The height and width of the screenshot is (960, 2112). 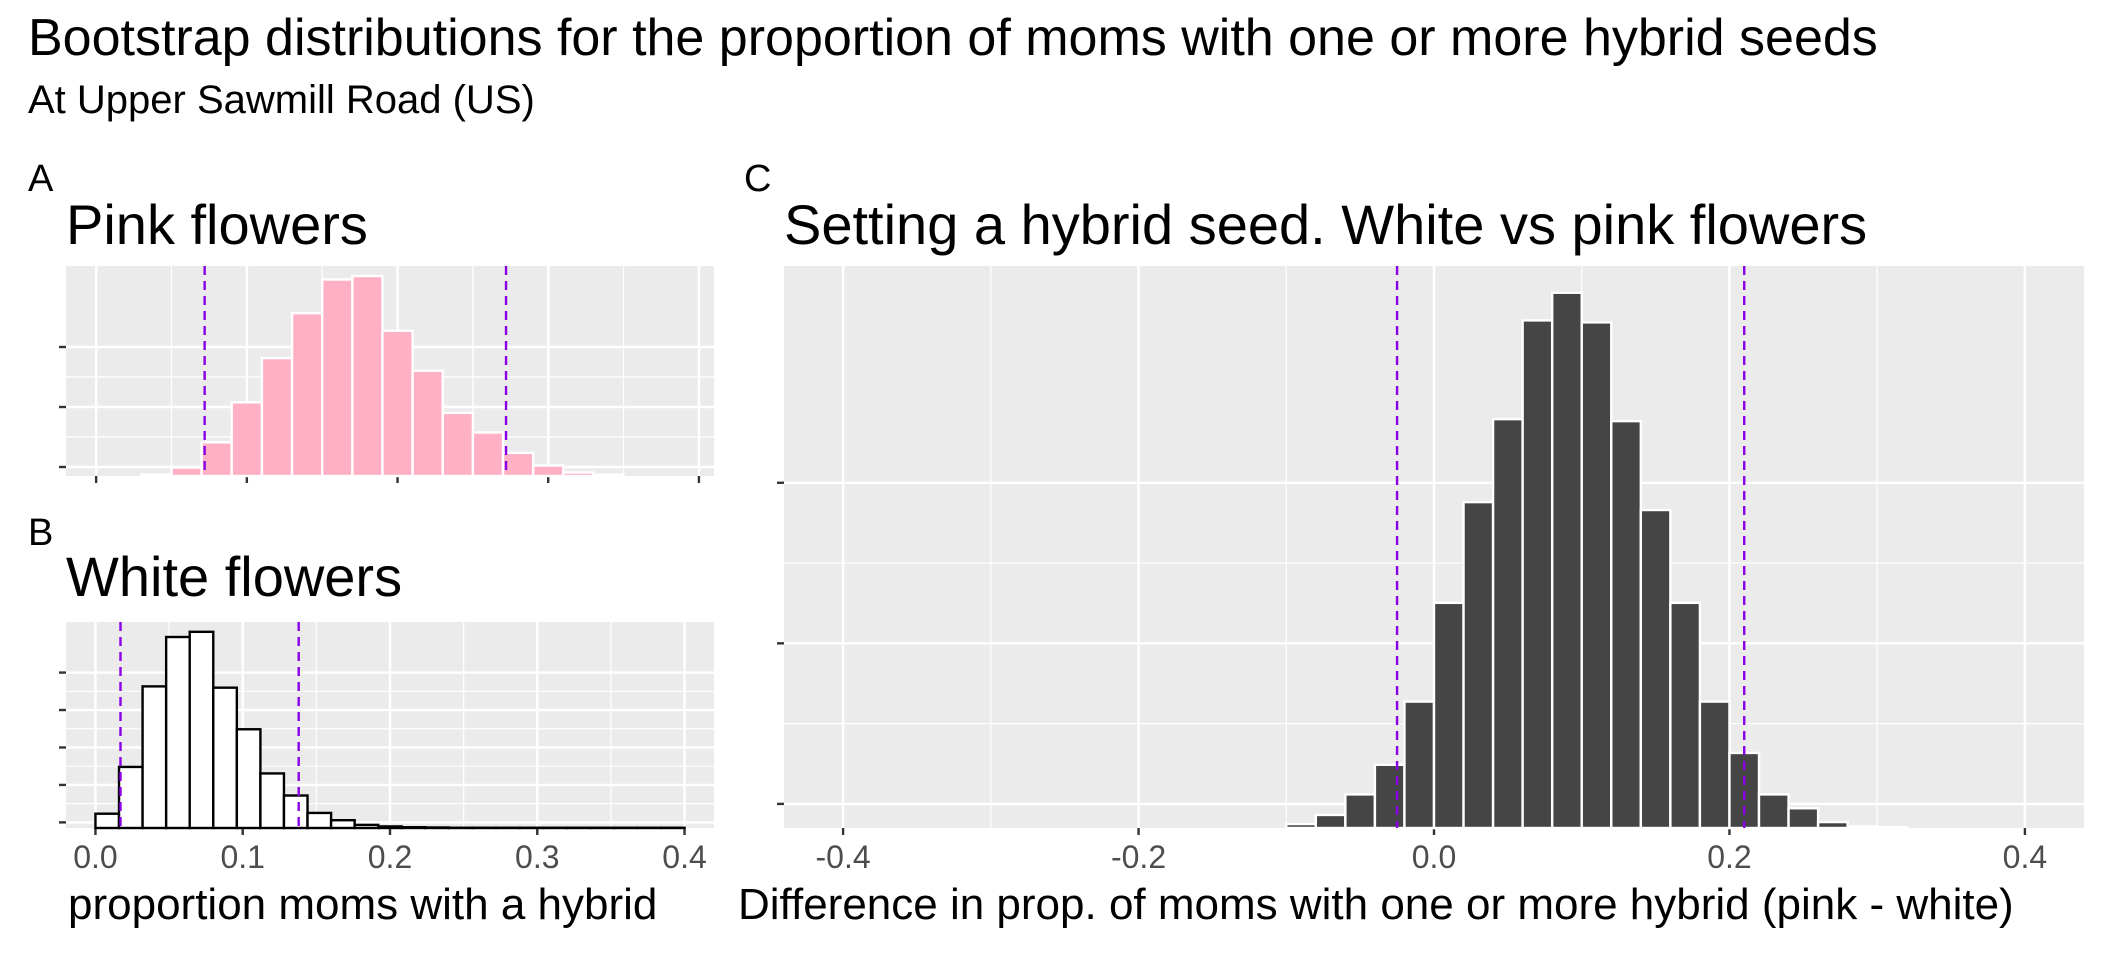 I want to click on panel-c-x-tick-label: 0.4, so click(x=2025, y=857).